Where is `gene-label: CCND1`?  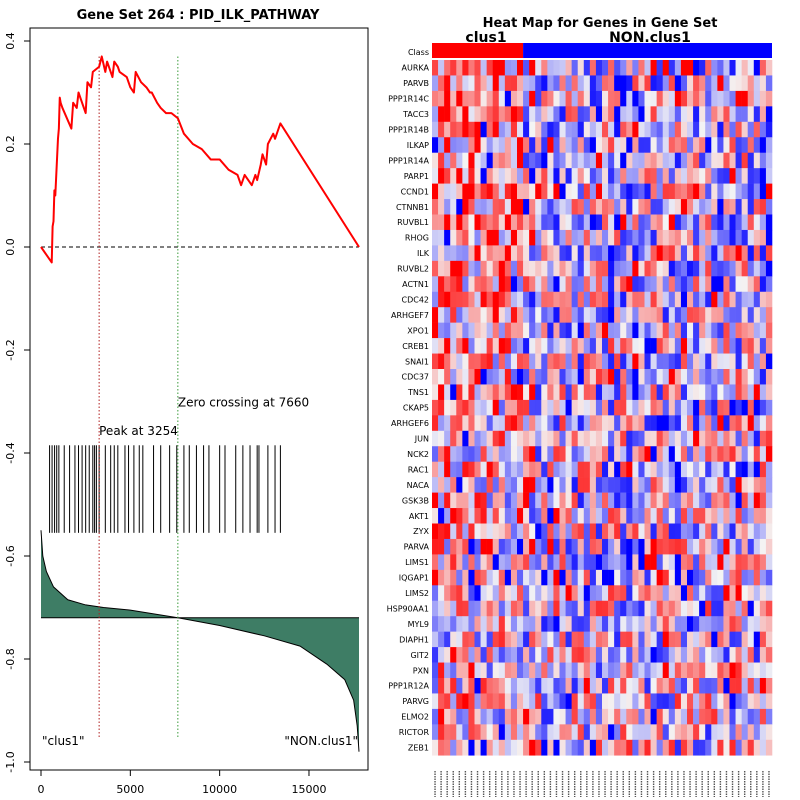
gene-label: CCND1 is located at coordinates (415, 191).